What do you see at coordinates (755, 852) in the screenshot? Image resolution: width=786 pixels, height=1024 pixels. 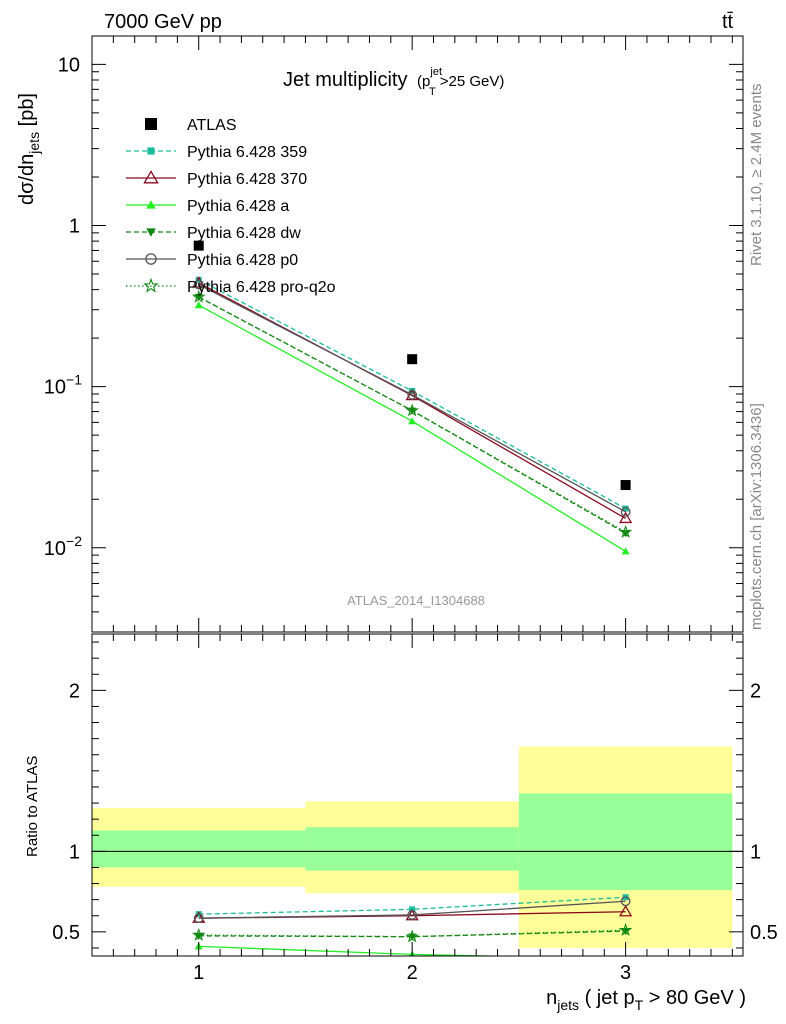 I see `ratio-ytick-label-right-1: 1` at bounding box center [755, 852].